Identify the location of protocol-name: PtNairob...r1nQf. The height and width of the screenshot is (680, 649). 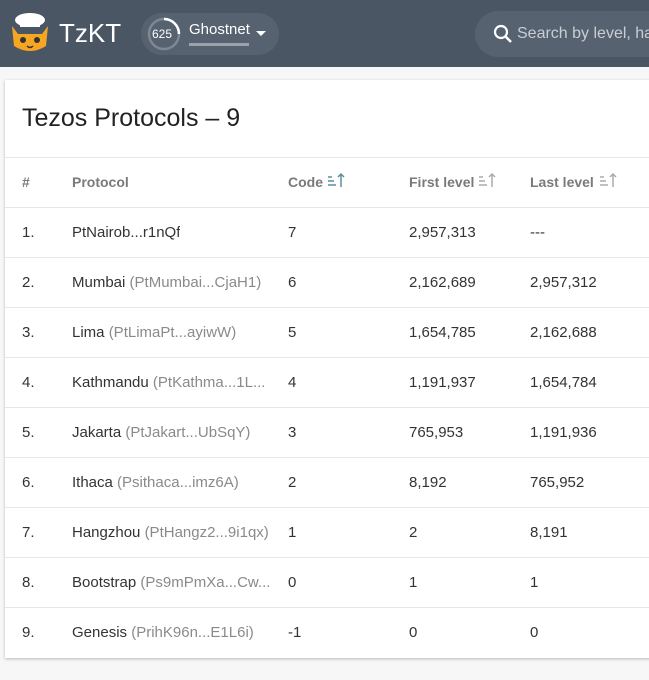
(126, 232).